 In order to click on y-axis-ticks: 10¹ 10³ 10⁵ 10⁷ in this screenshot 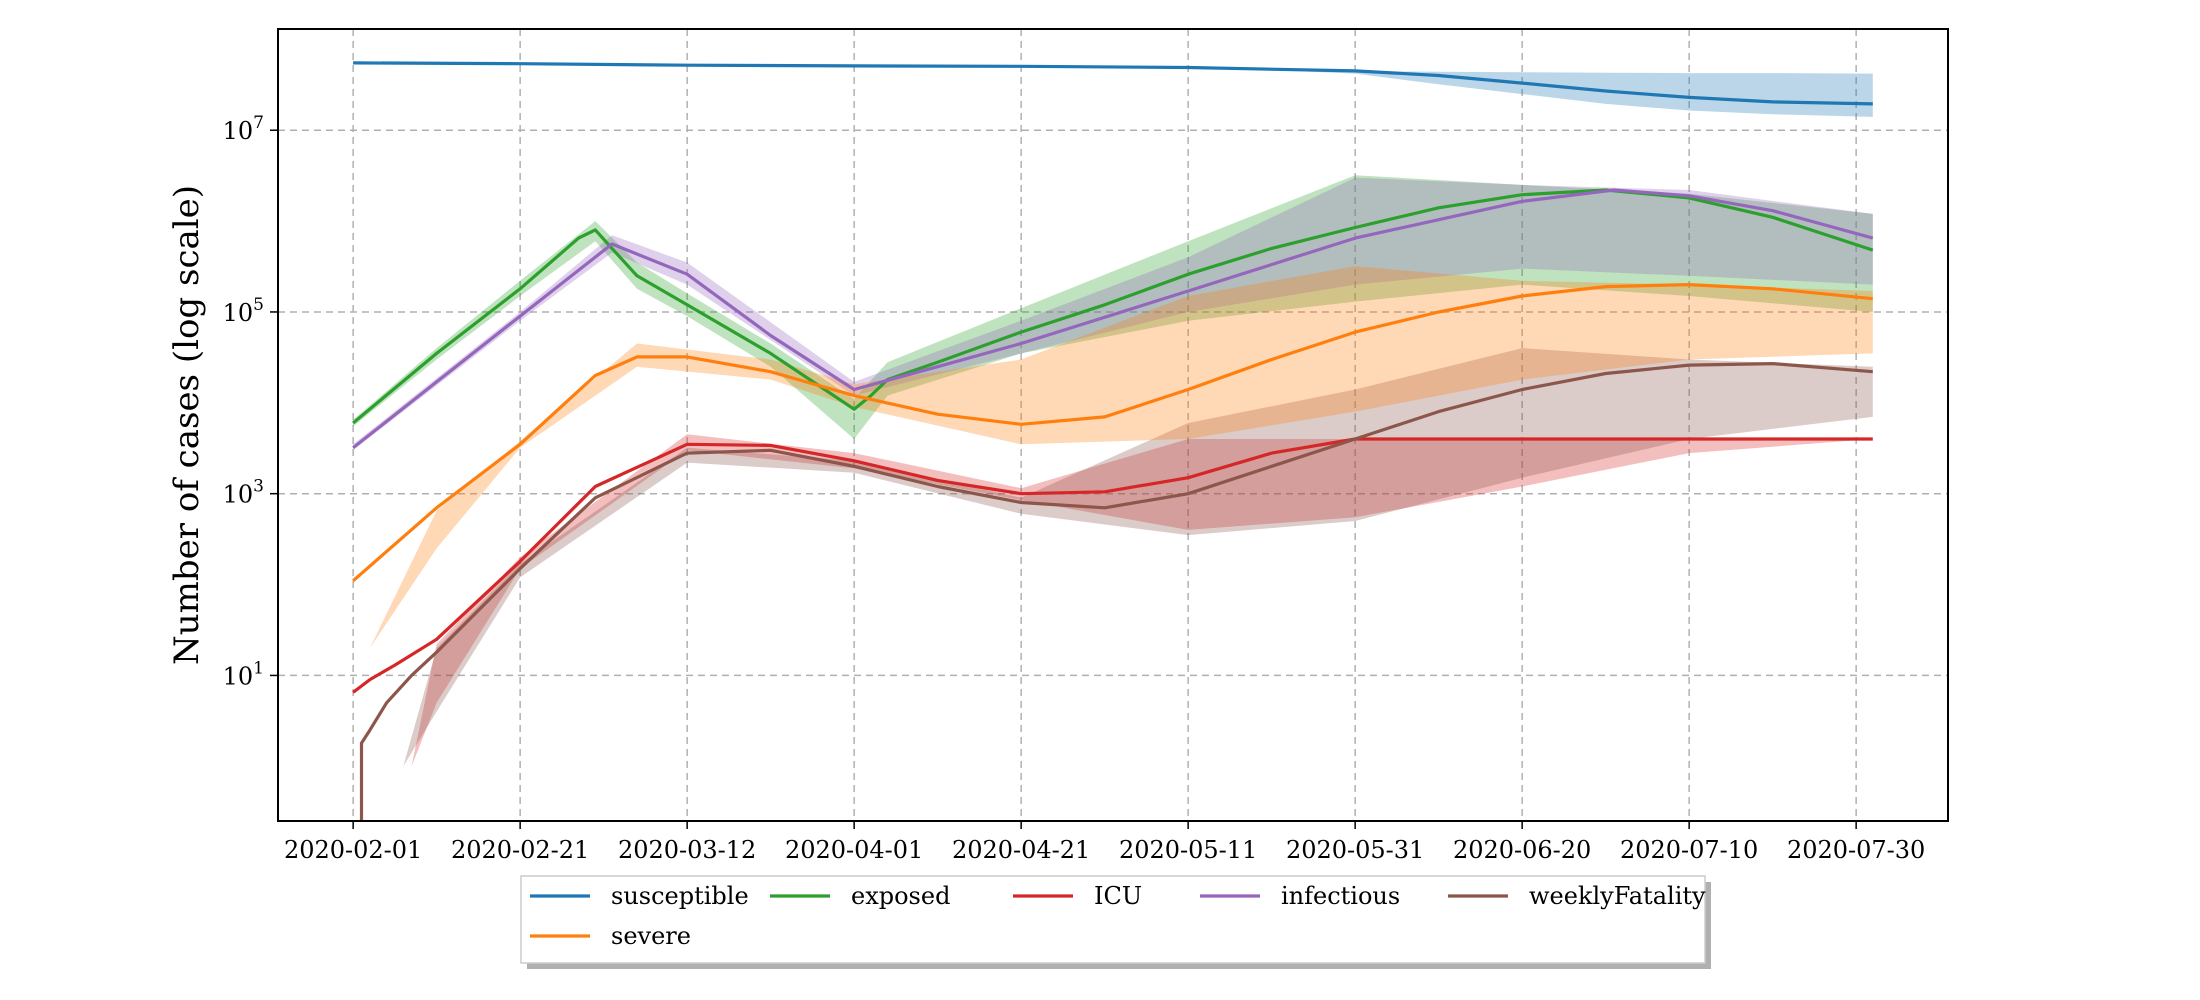, I will do `click(250, 401)`.